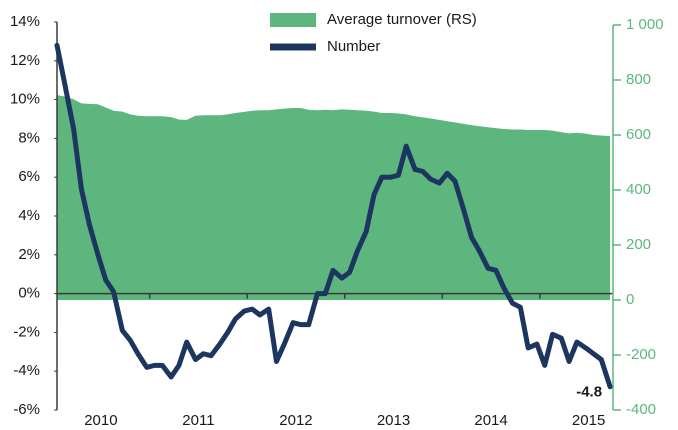 This screenshot has height=430, width=678. What do you see at coordinates (25, 99) in the screenshot?
I see `y-tick-label: 10%` at bounding box center [25, 99].